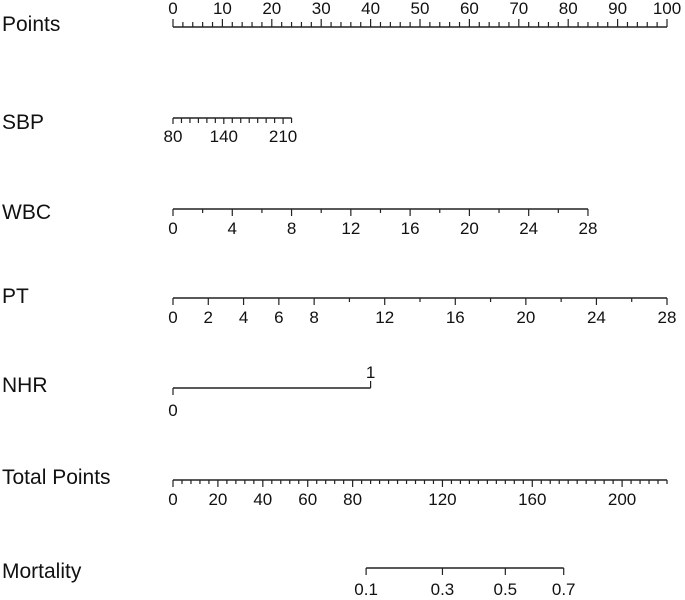 Image resolution: width=685 pixels, height=600 pixels. What do you see at coordinates (262, 499) in the screenshot?
I see `total-points-tick-label-2: 40` at bounding box center [262, 499].